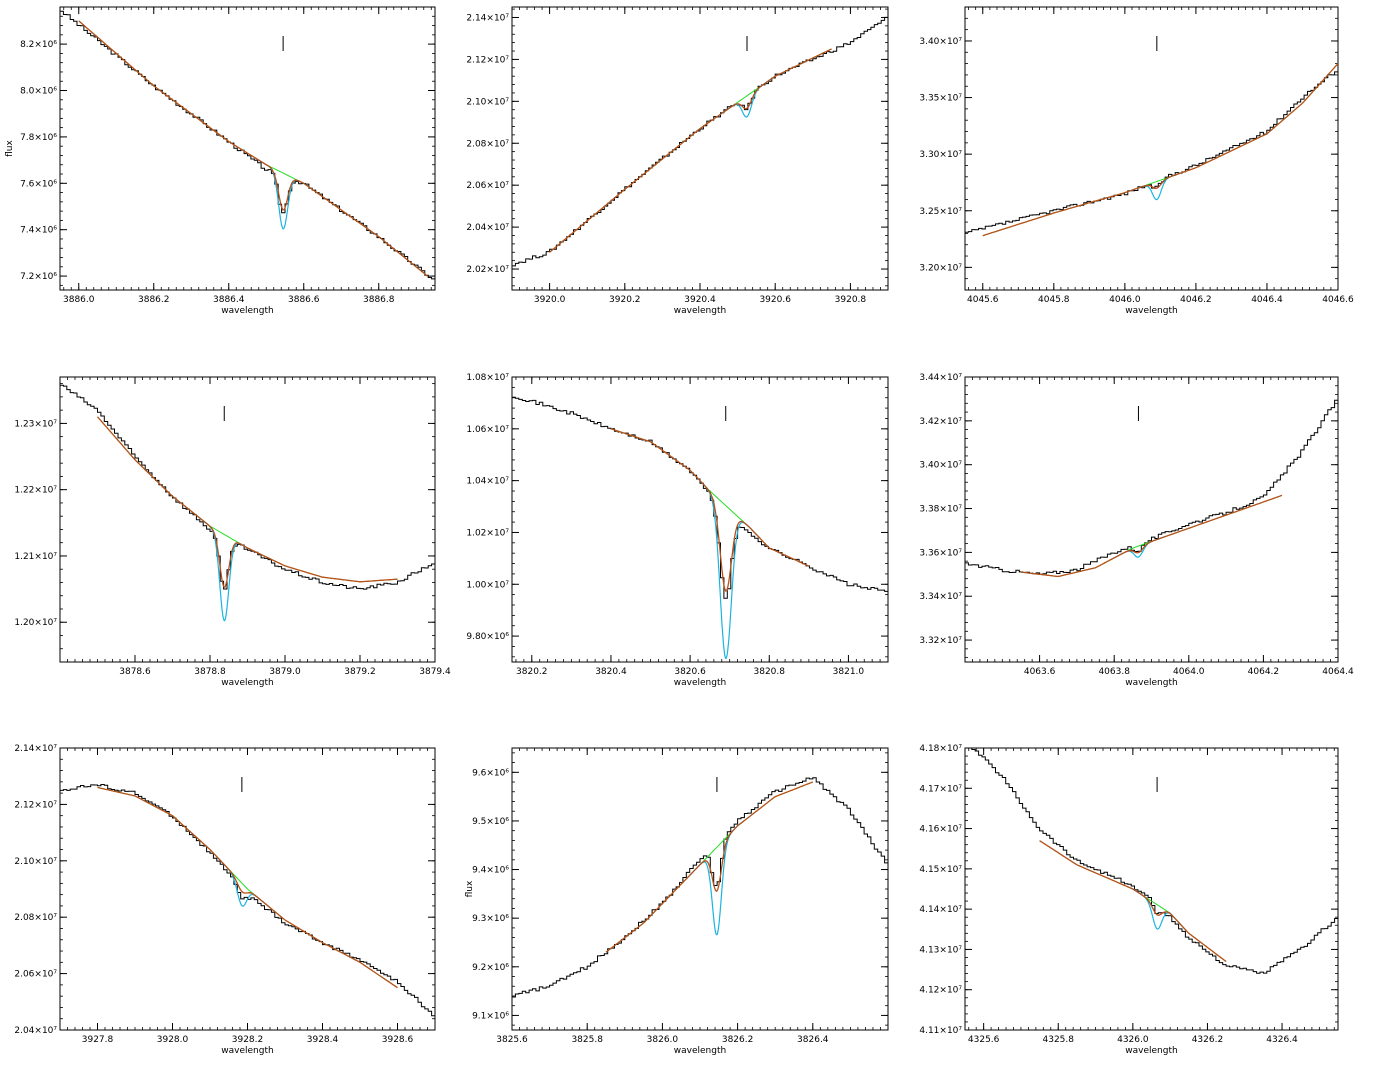 The height and width of the screenshot is (1068, 1381). Describe the element at coordinates (940, 641) in the screenshot. I see `y-tick-label: 3.32×10⁷` at that location.